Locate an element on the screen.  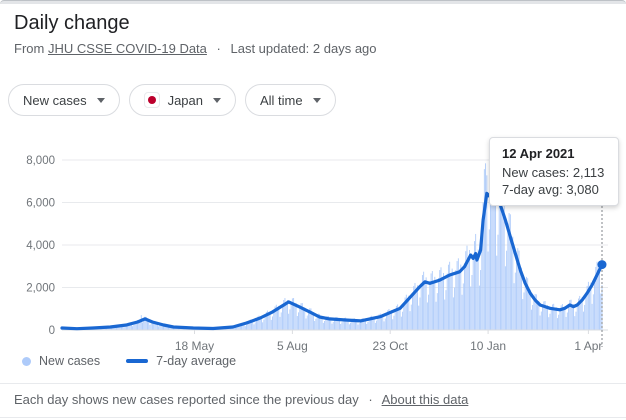
svg-text: 1 Apr is located at coordinates (588, 346).